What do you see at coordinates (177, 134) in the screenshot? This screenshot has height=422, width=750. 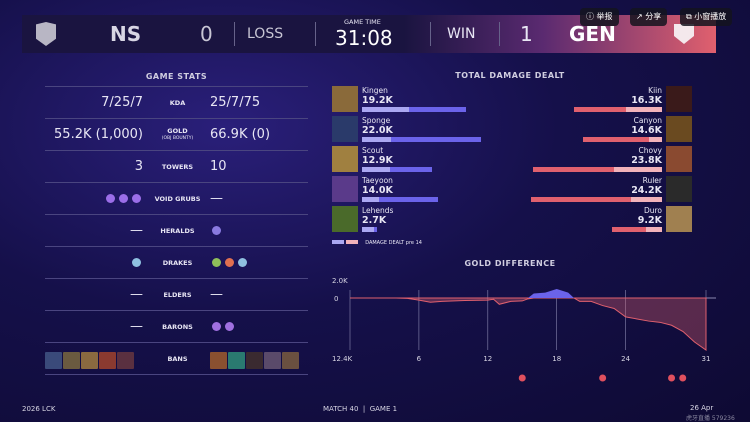 I see `stat-label: GOLD (OBJ BOUNTY)` at bounding box center [177, 134].